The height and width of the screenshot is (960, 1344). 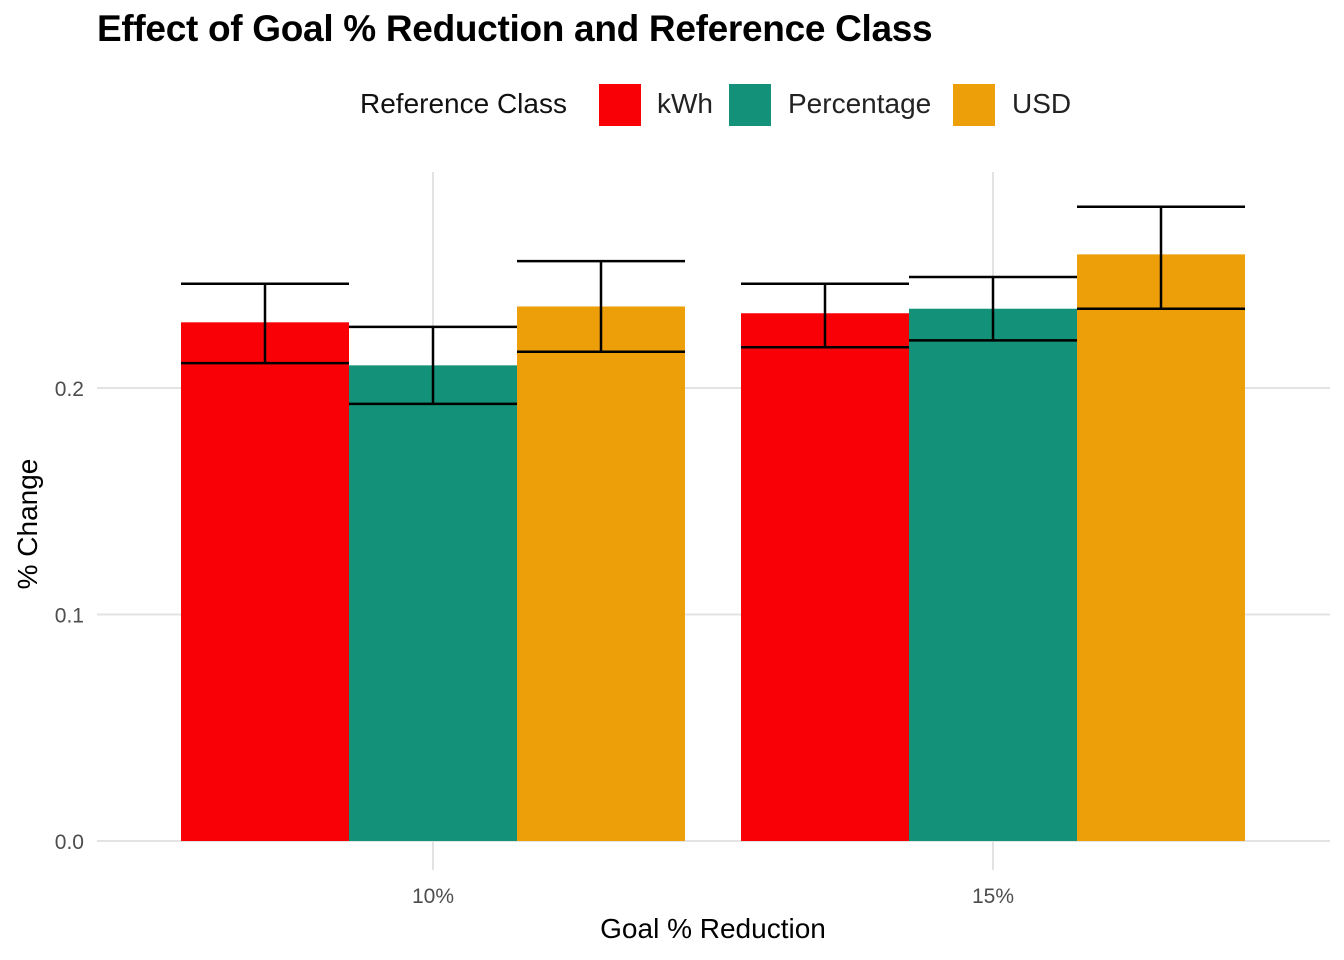 What do you see at coordinates (974, 105) in the screenshot?
I see `legend-key-usd` at bounding box center [974, 105].